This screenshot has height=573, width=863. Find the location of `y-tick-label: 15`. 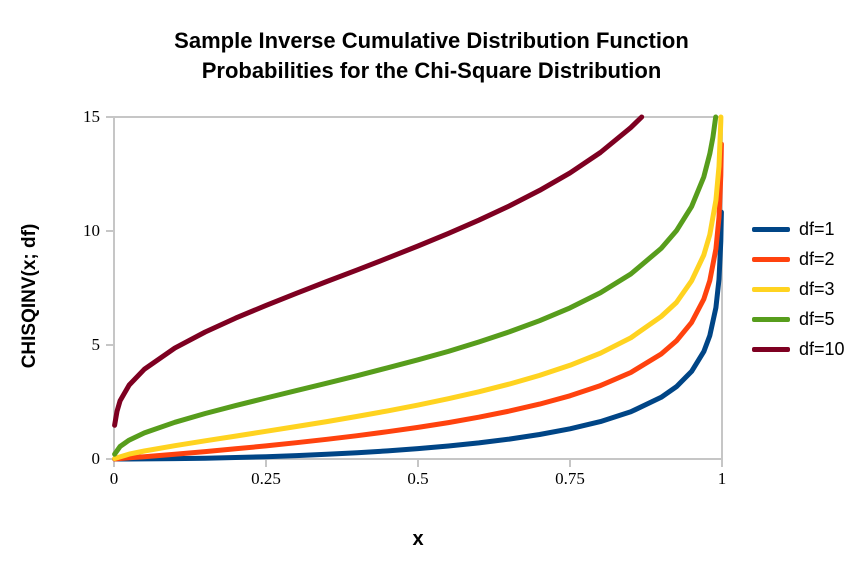

y-tick-label: 15 is located at coordinates (91, 116).